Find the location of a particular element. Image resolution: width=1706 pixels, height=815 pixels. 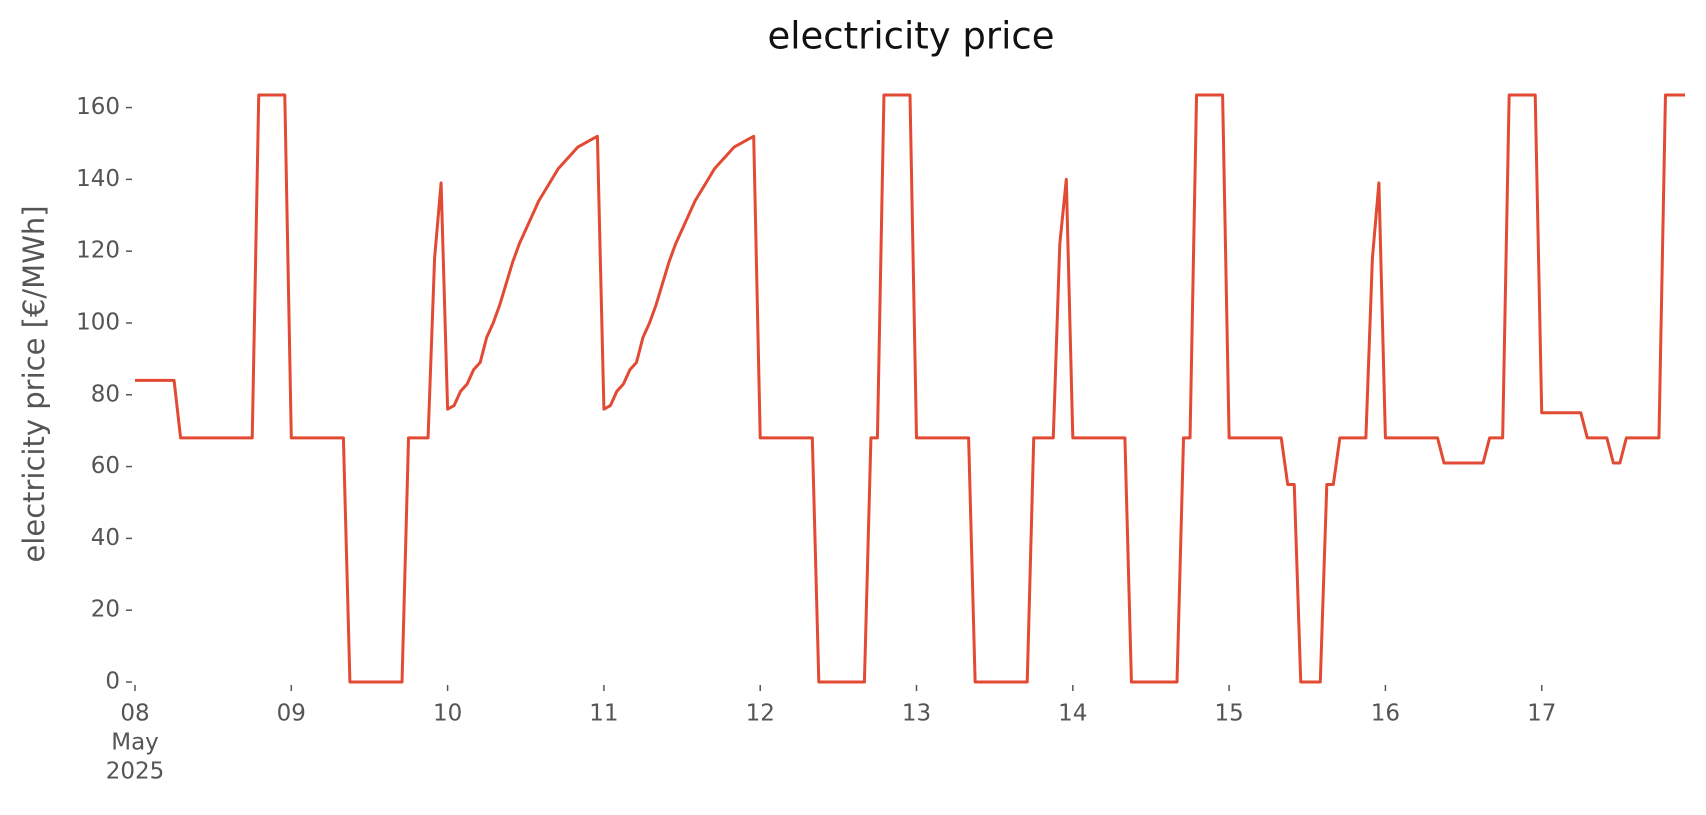

y-axis-label: electricity price [€/MWh] is located at coordinates (34, 383).